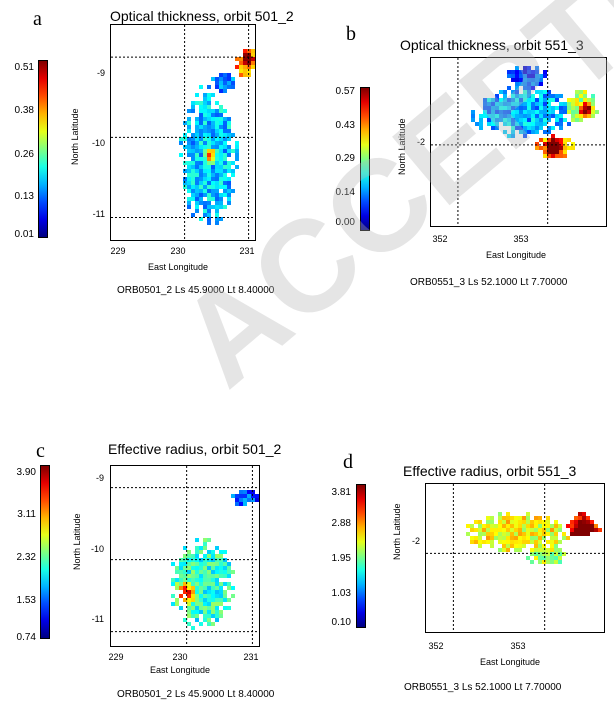 This screenshot has width=614, height=706. I want to click on x-axis-label: East Longitude, so click(516, 255).